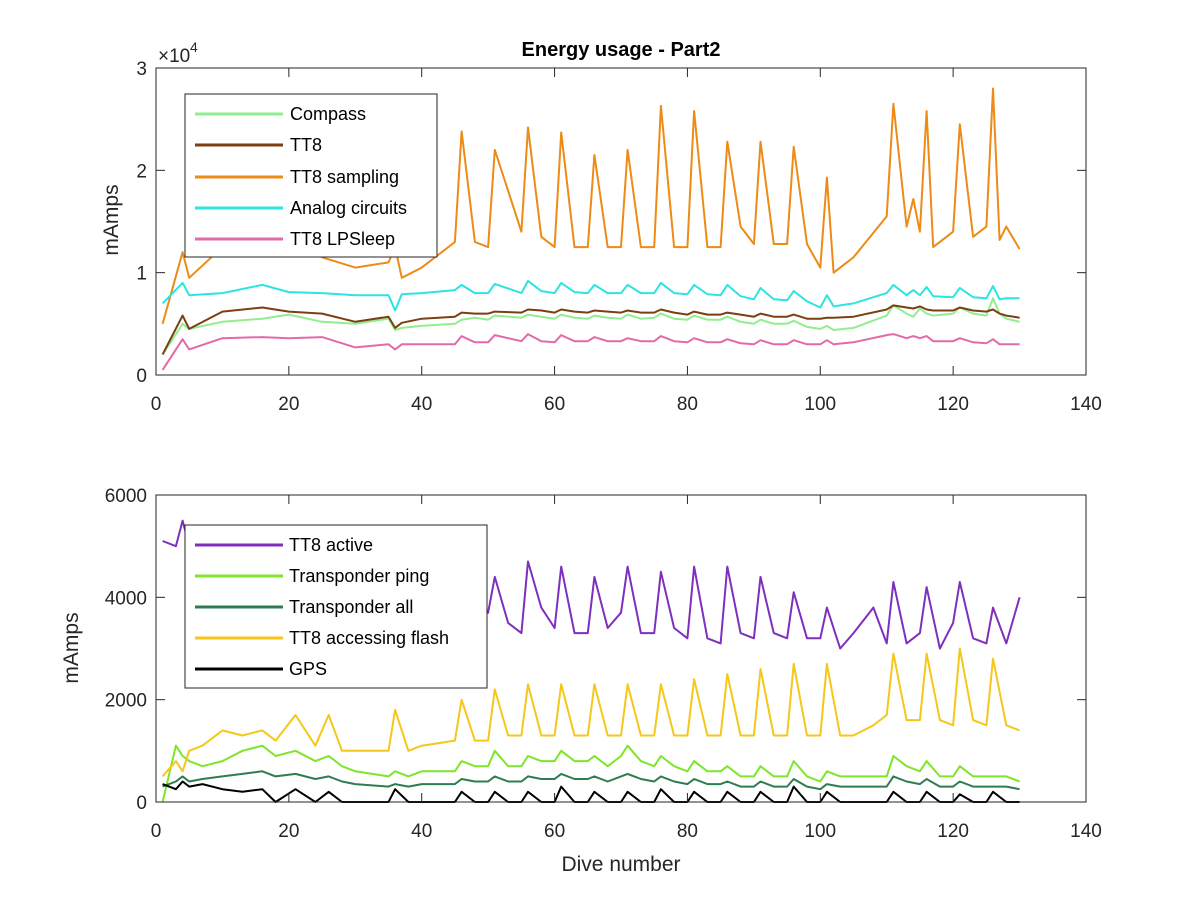 The height and width of the screenshot is (900, 1200). I want to click on legend-entry-analog-circuits: Analog circuits, so click(301, 208).